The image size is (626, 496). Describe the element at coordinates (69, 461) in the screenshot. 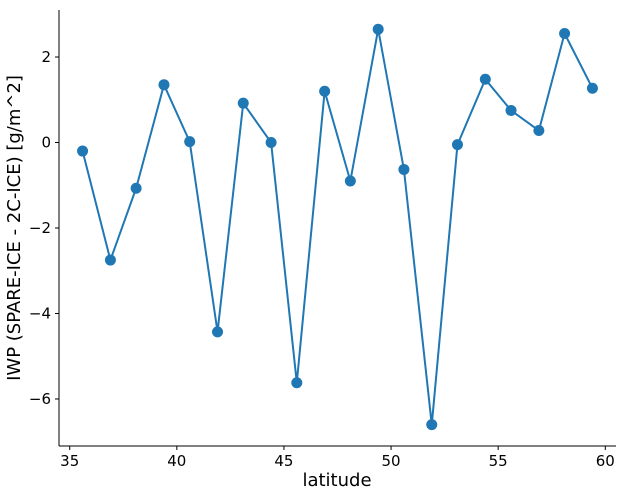

I see `x-tick-label: 35` at that location.